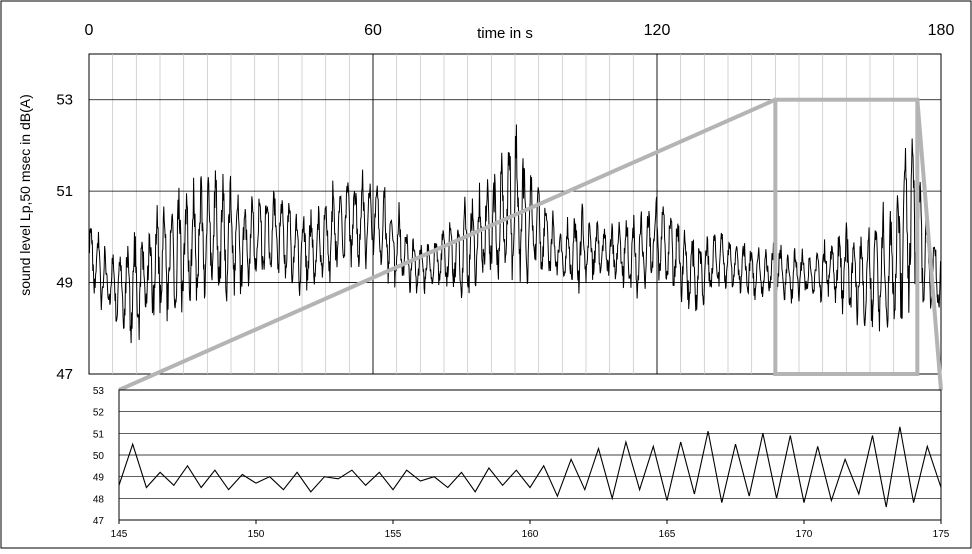  Describe the element at coordinates (99, 521) in the screenshot. I see `inset-y-tick-label: 47` at that location.